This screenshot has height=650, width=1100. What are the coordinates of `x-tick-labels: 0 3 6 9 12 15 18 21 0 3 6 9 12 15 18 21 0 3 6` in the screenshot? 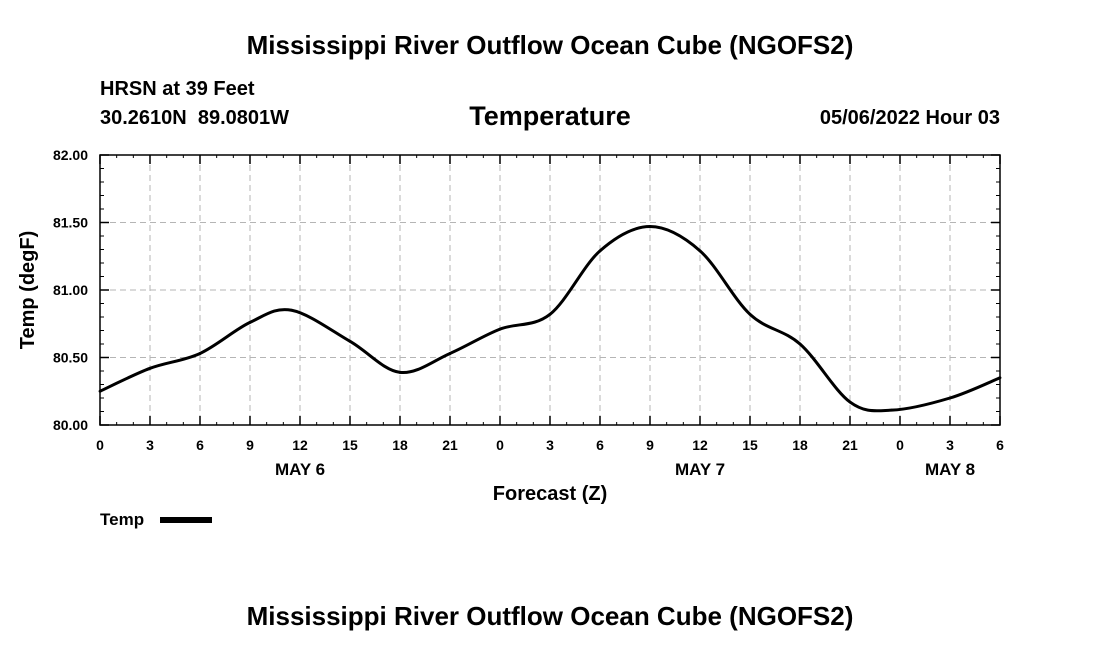 It's located at (550, 445).